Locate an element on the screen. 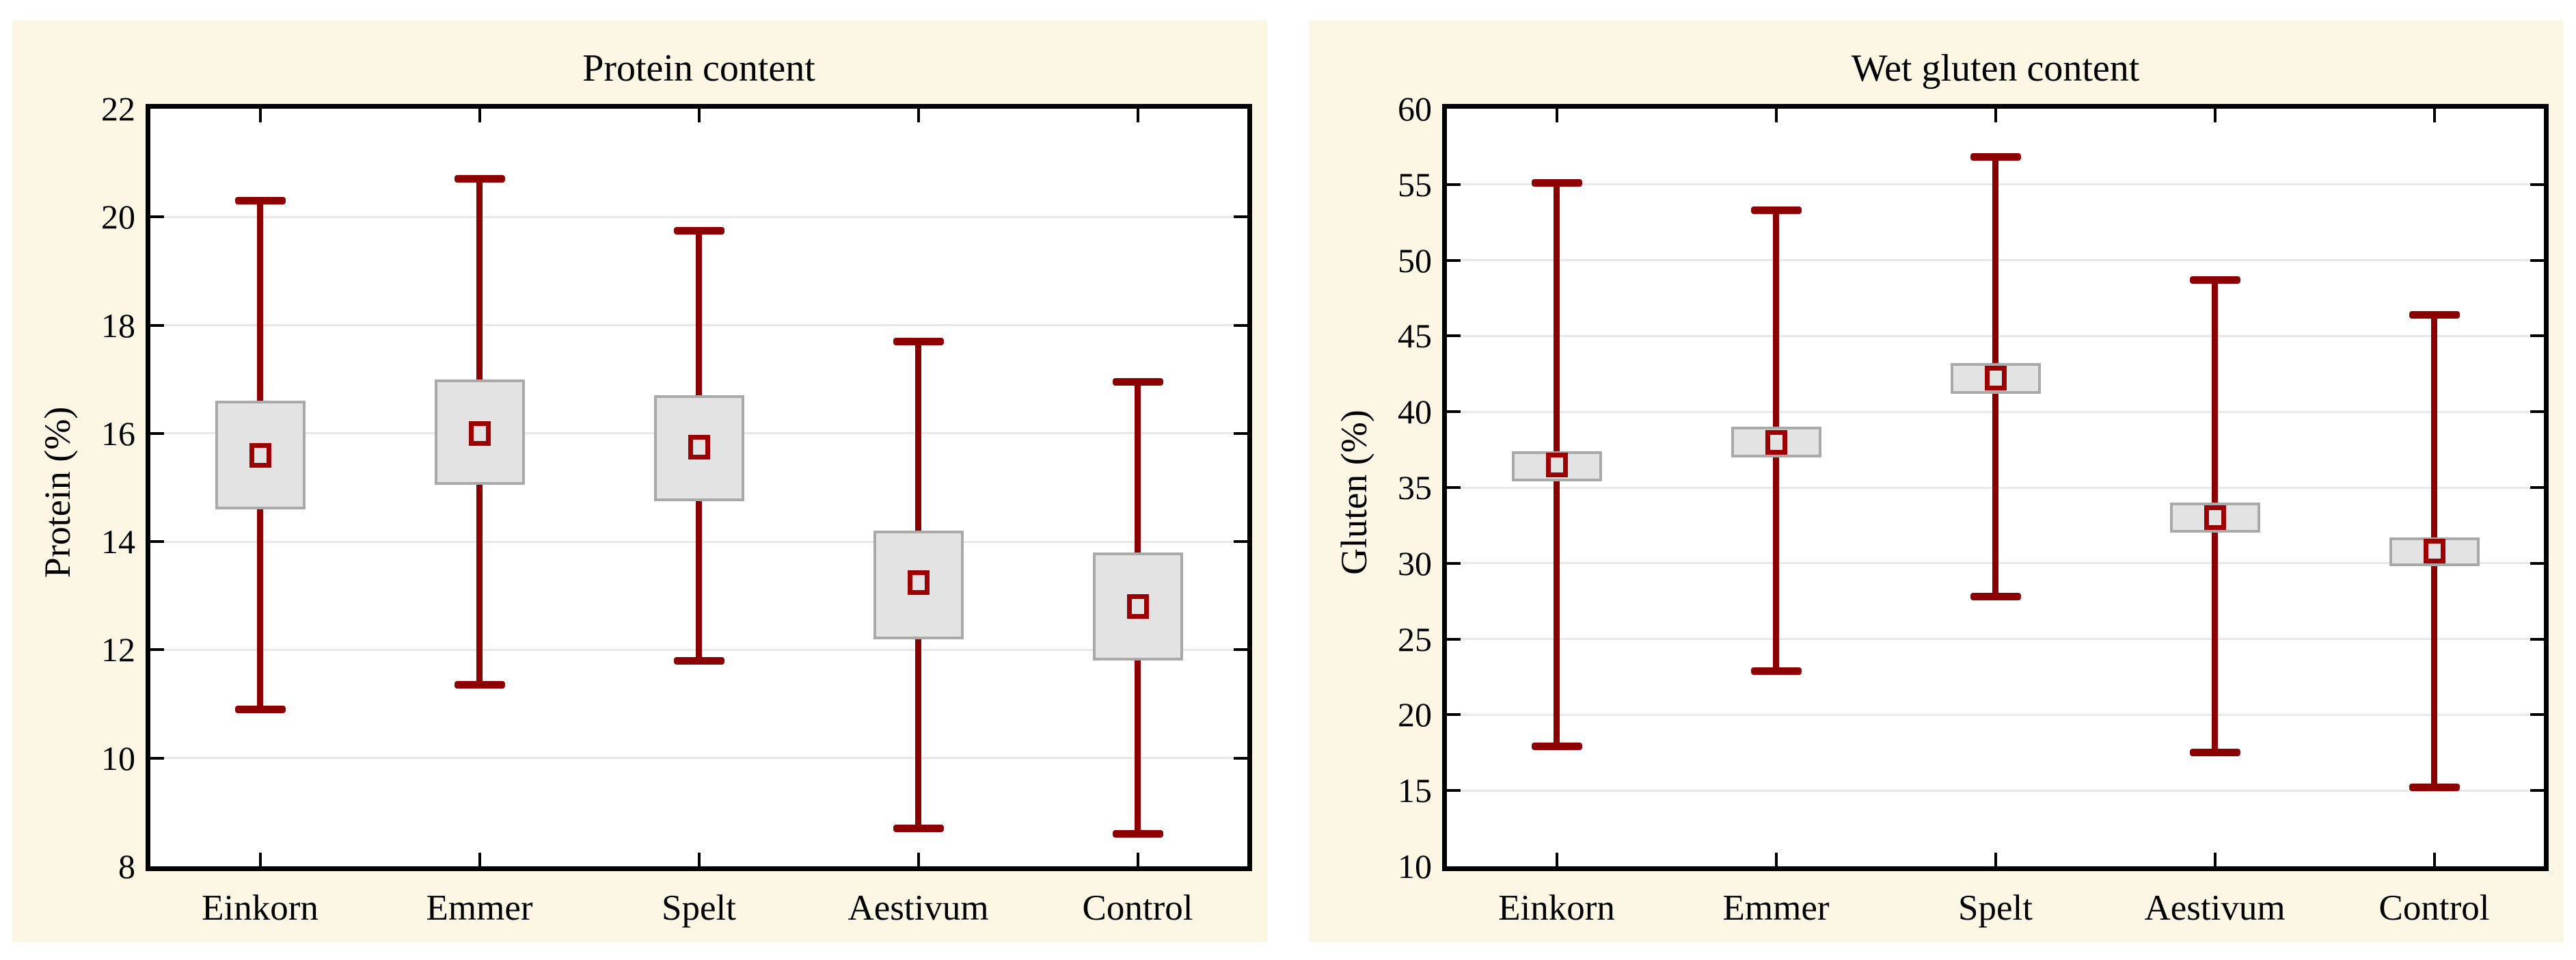 This screenshot has height=960, width=2576. y-tick-label: 15 is located at coordinates (1415, 790).